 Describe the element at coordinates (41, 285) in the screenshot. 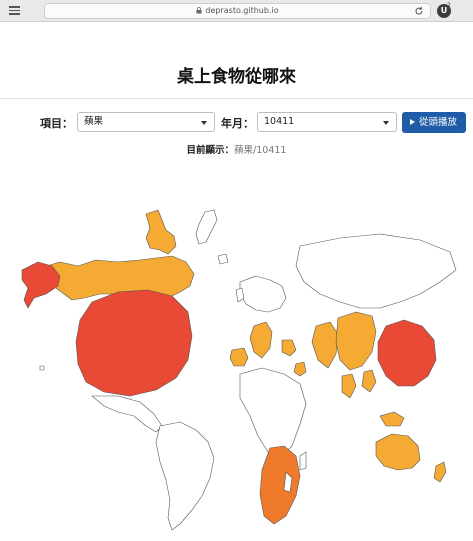

I see `region-alaska` at that location.